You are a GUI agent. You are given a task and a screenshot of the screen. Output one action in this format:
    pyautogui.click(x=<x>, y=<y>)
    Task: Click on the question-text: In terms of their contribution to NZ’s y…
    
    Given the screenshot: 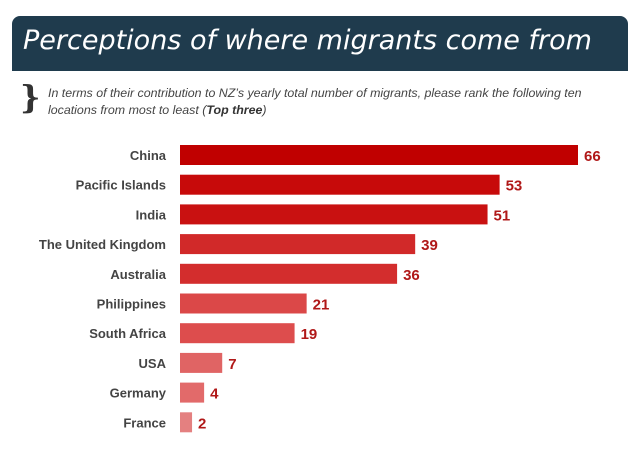 What is the action you would take?
    pyautogui.click(x=340, y=102)
    